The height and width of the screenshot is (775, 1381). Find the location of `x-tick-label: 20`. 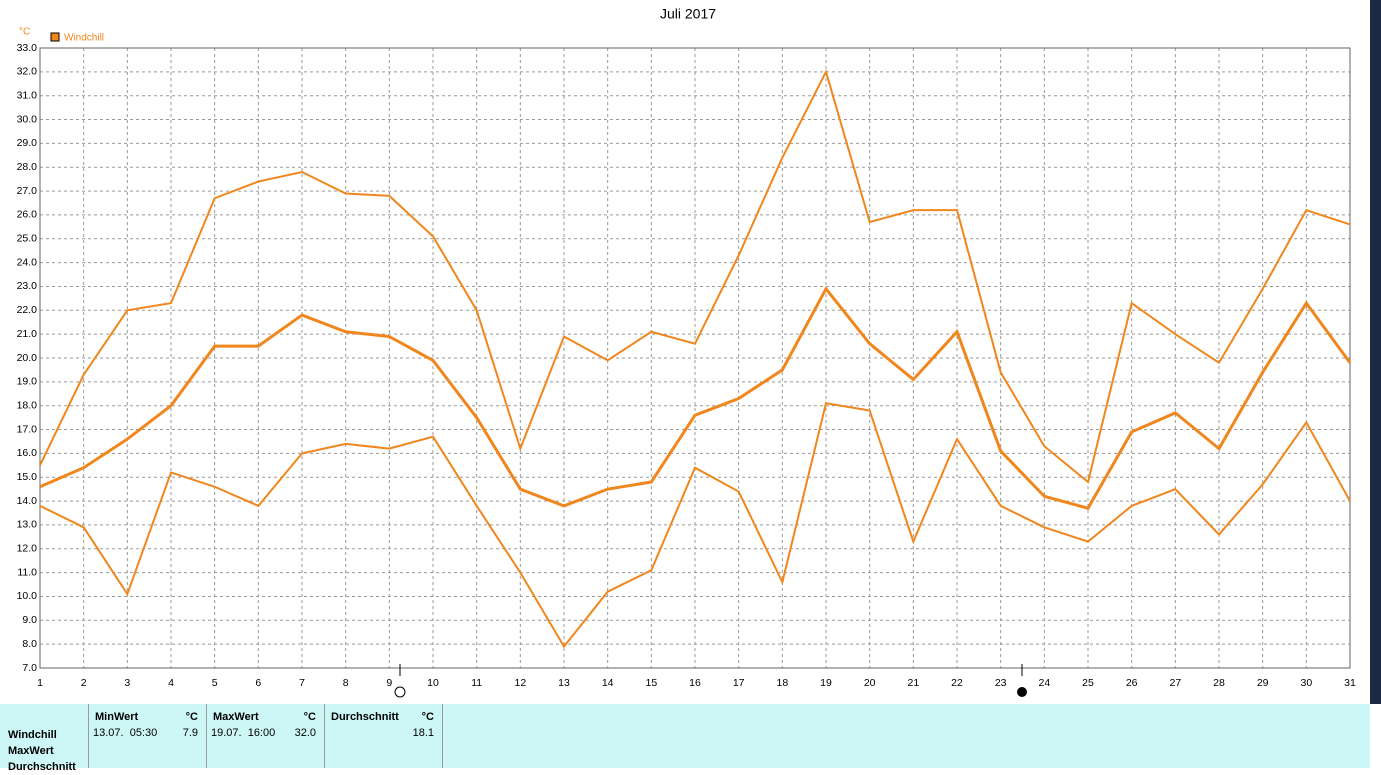

x-tick-label: 20 is located at coordinates (870, 683).